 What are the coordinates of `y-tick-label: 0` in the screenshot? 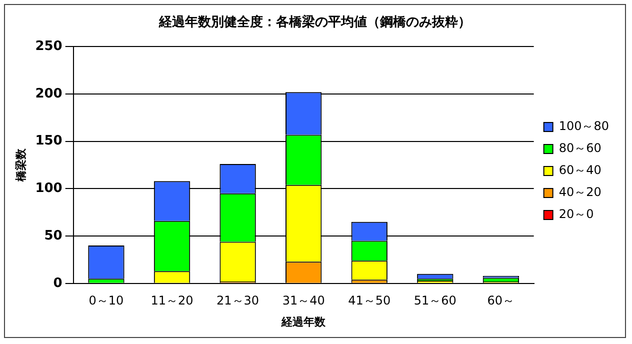 It's located at (57, 283).